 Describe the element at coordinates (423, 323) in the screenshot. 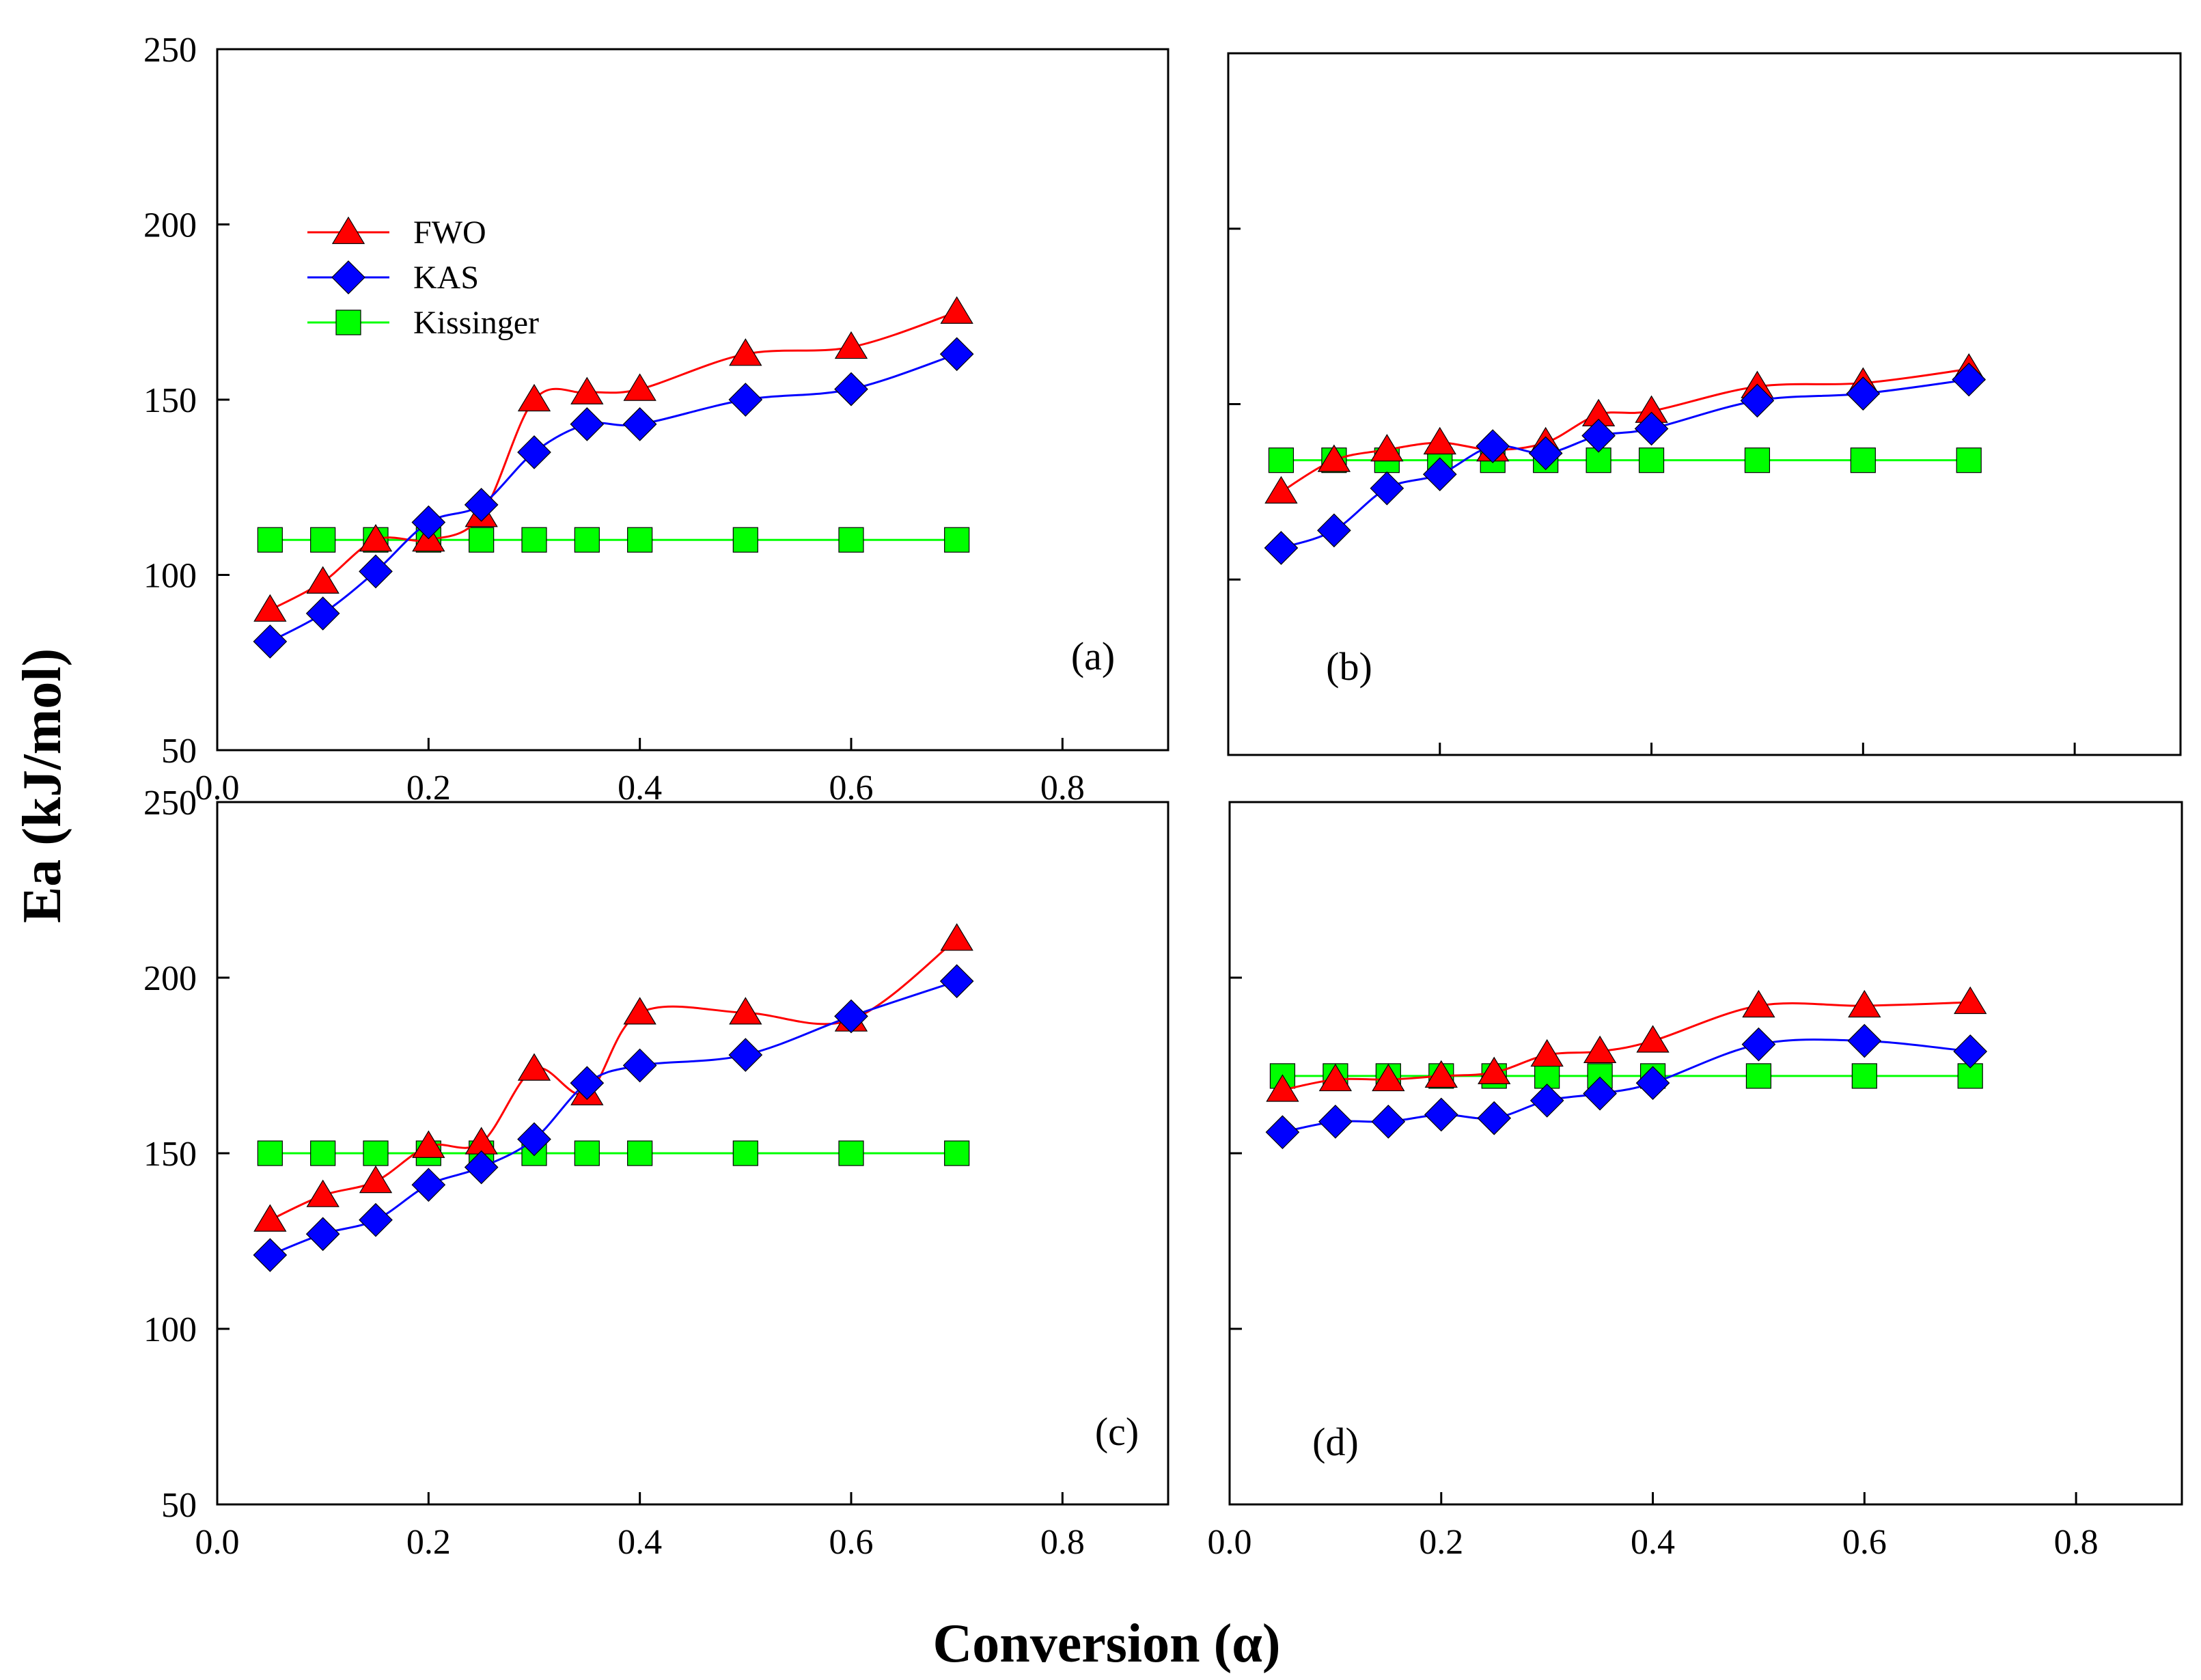

I see `legend-item-kissinger: Kissinger` at that location.